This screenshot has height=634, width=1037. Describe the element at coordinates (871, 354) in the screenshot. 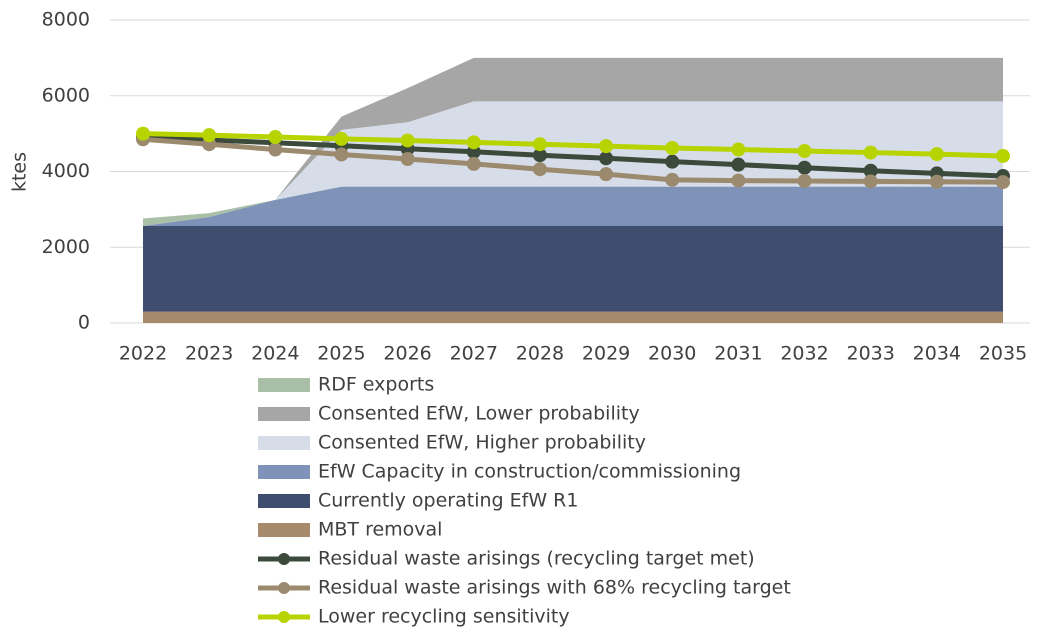

I see `x-tick-label: 2033` at that location.